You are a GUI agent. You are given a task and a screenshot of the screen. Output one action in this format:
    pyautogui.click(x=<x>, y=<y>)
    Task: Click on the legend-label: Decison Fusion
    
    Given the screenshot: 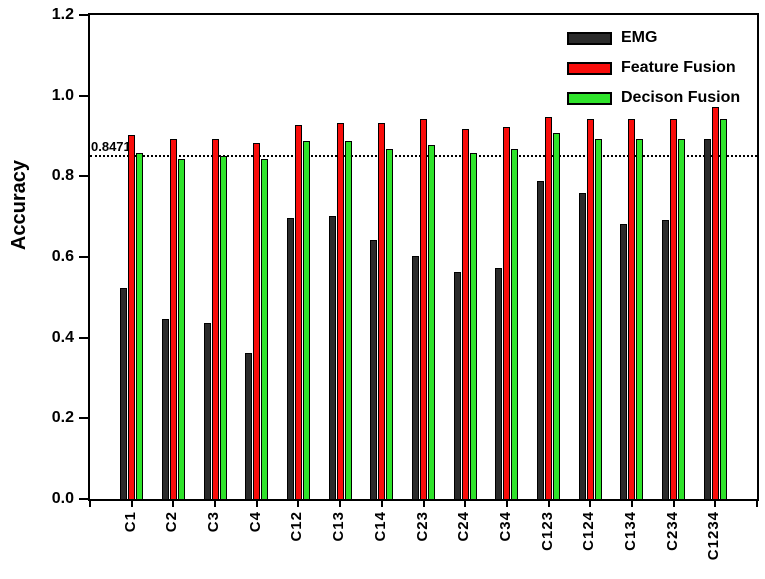 What is the action you would take?
    pyautogui.click(x=681, y=97)
    